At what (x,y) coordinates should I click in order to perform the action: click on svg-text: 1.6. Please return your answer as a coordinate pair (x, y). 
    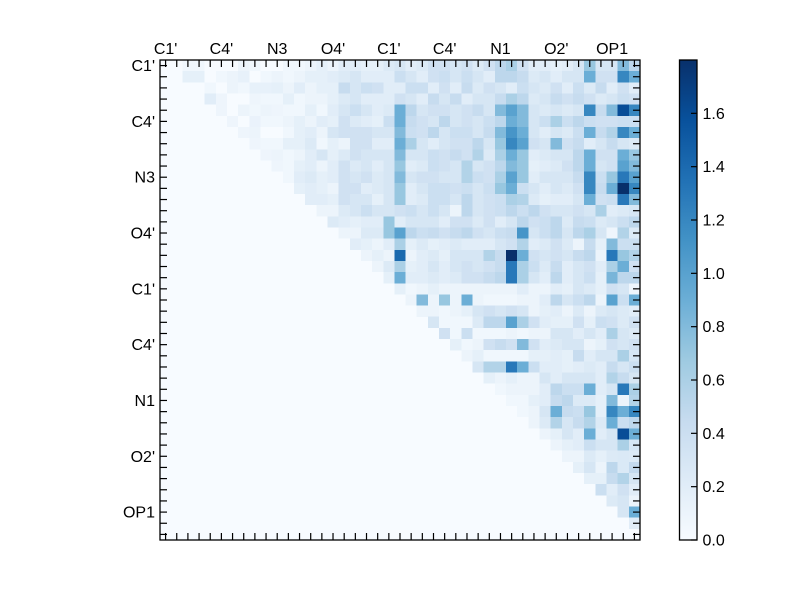
    Looking at the image, I should click on (714, 114).